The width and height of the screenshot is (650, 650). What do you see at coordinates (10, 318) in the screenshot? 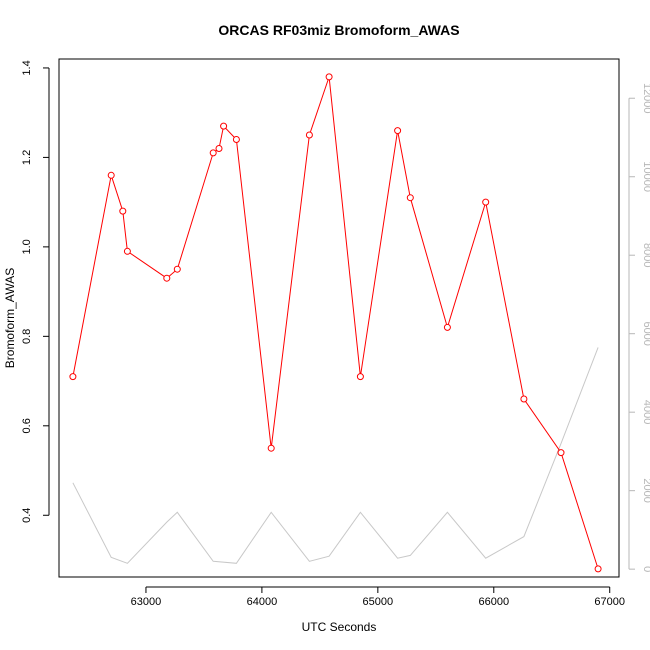
I see `y-axis-label: Bromoform_AWAS` at bounding box center [10, 318].